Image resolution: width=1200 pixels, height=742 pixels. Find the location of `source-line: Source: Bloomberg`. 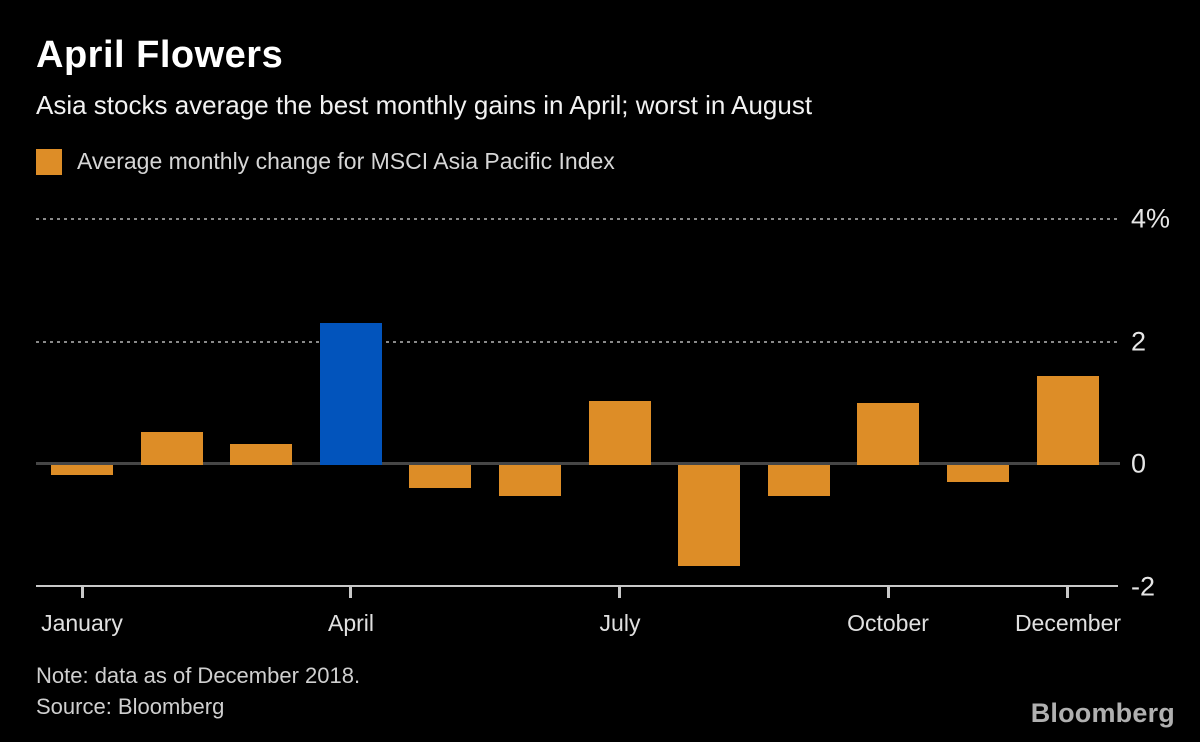

source-line: Source: Bloomberg is located at coordinates (130, 706).